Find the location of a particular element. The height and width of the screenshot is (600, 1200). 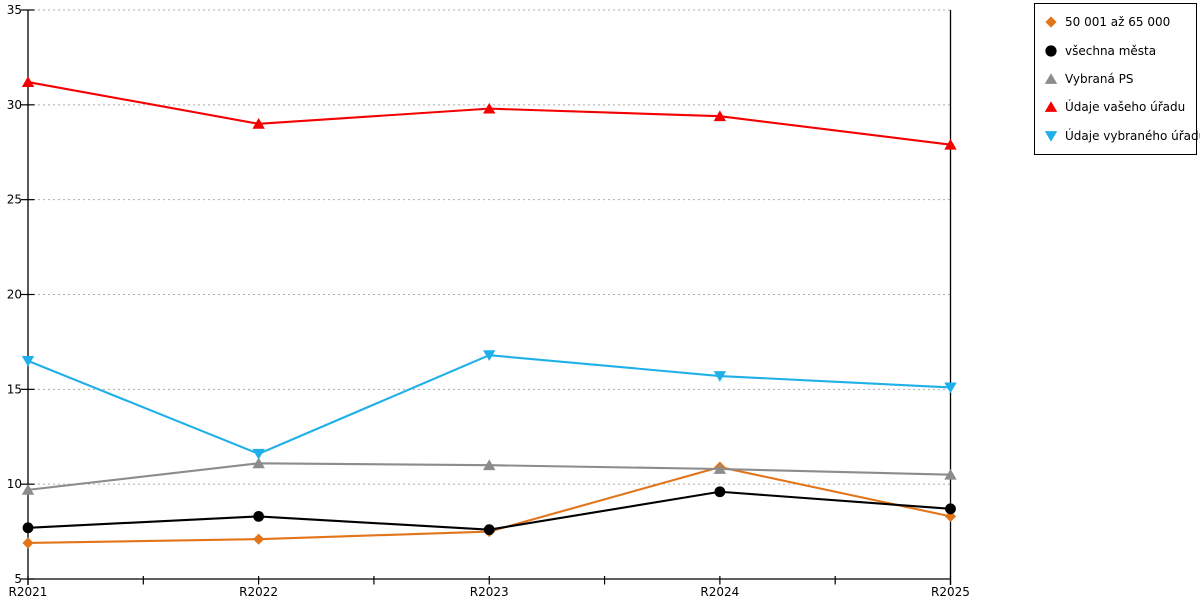

y-tick-label: 35 is located at coordinates (14, 10).